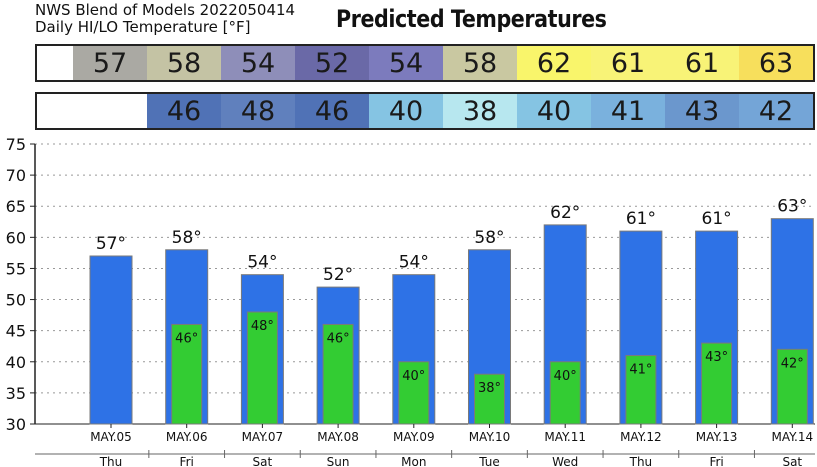  I want to click on low-temperature-row: 46 48 46 40 38 40 41 43 42, so click(425, 111).